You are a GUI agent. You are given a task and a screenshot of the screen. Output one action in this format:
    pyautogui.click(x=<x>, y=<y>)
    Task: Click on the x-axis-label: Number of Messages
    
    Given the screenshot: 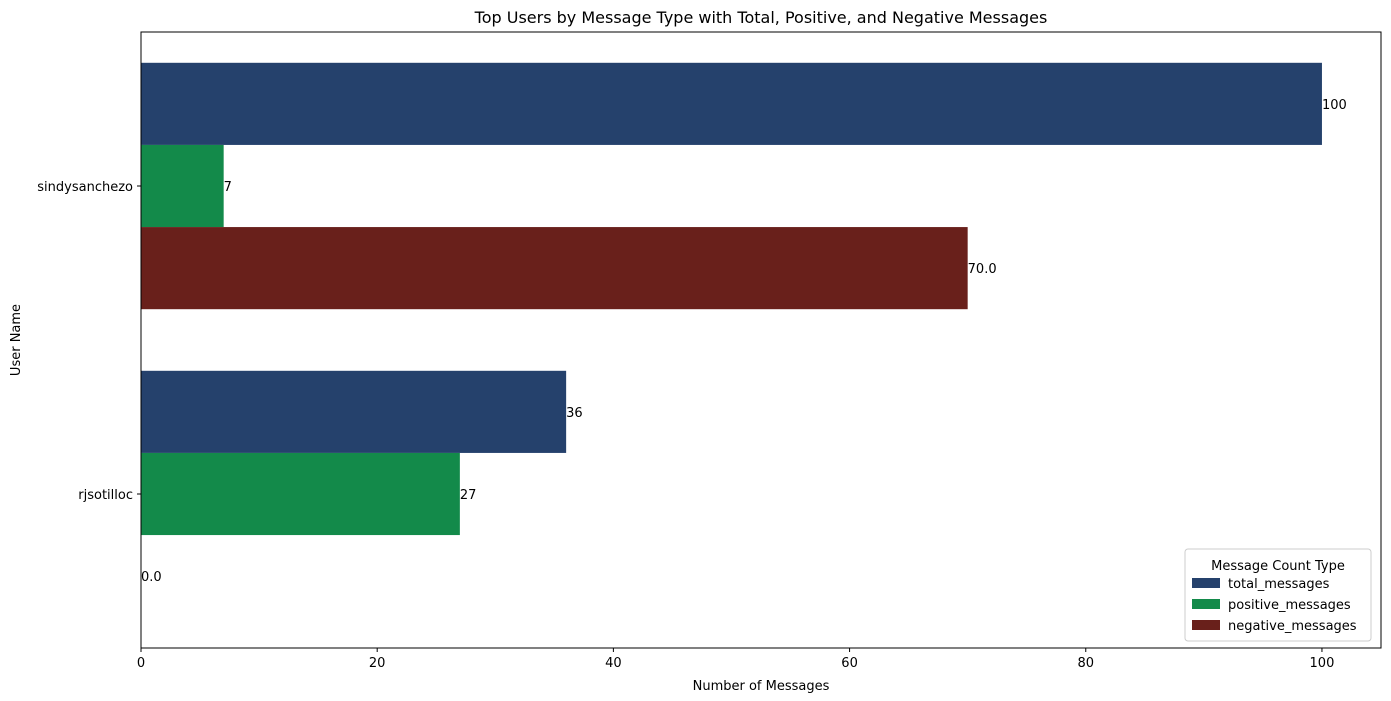 What is the action you would take?
    pyautogui.click(x=761, y=686)
    